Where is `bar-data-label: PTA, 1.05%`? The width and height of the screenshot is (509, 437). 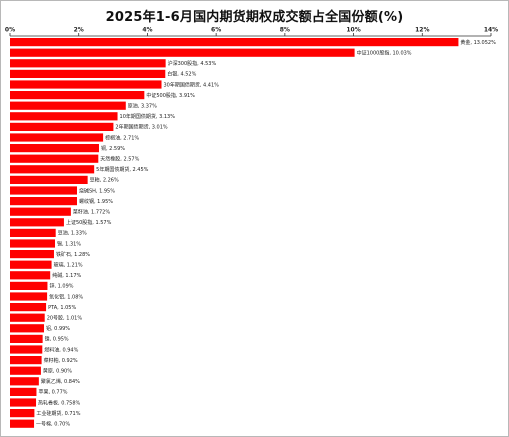 bar-data-label: PTA, 1.05% is located at coordinates (62, 308).